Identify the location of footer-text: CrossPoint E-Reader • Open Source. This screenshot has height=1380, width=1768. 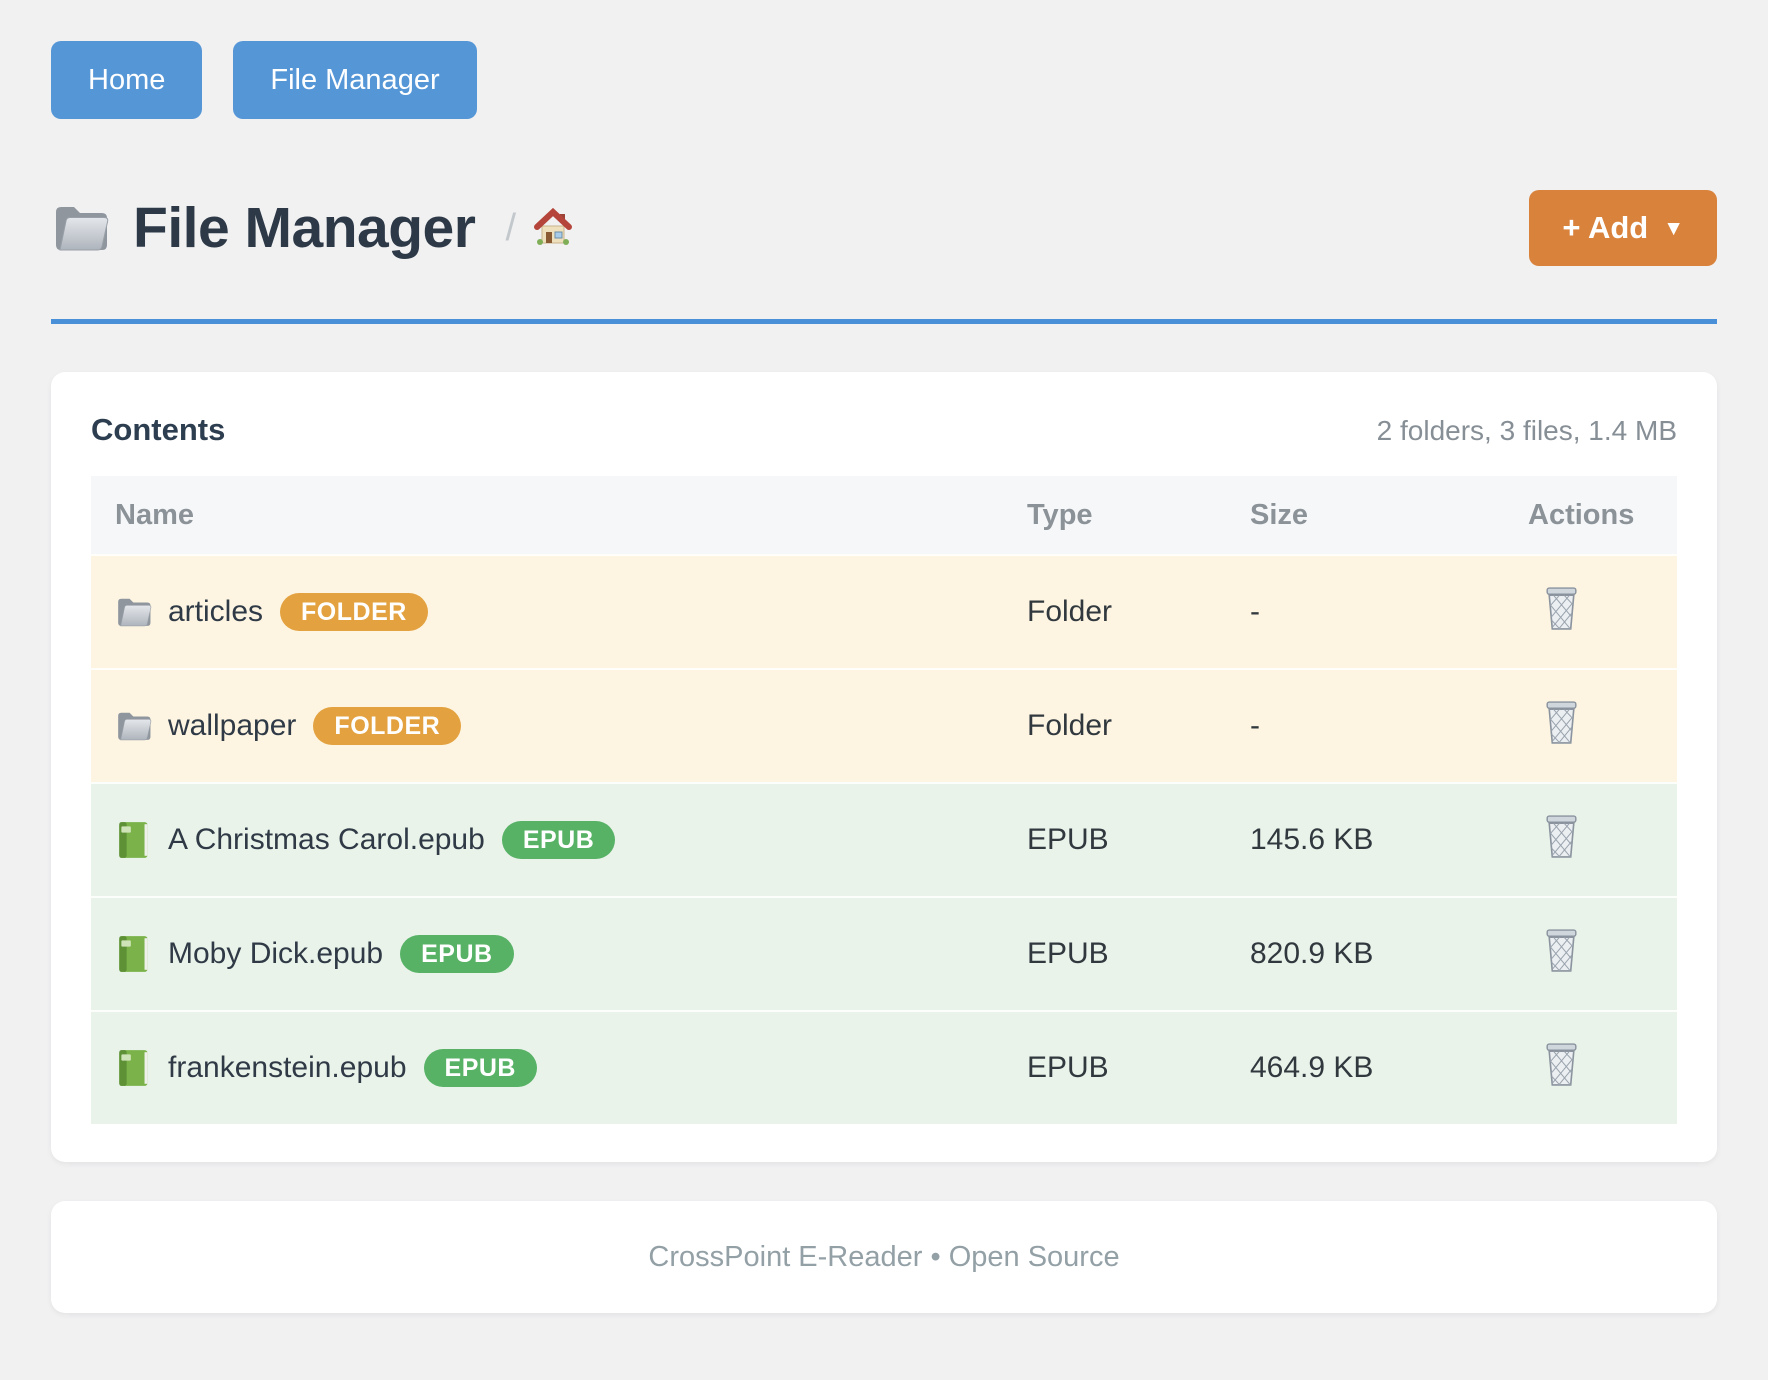
(884, 1256).